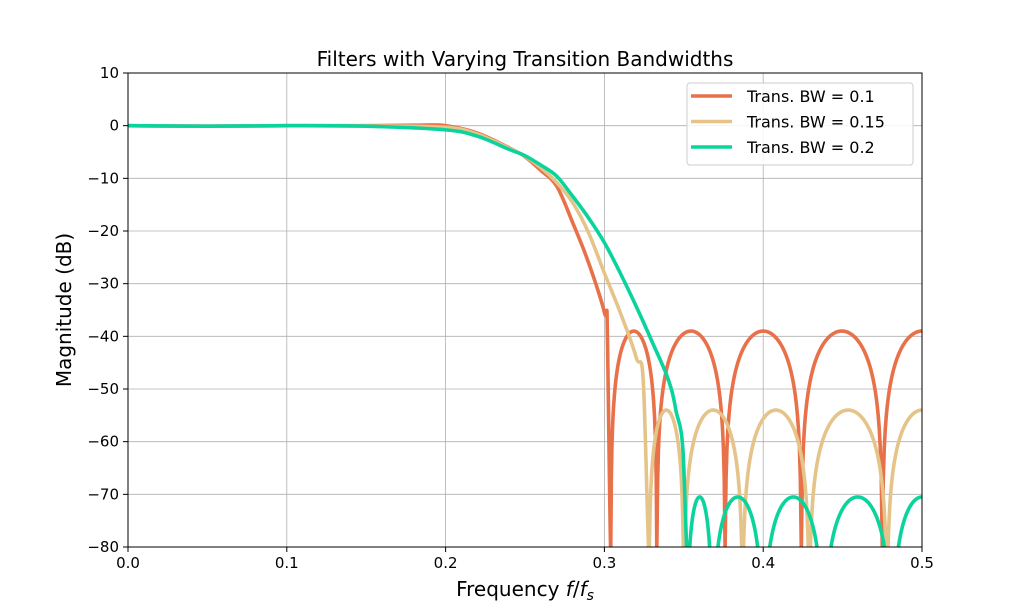 This screenshot has height=614, width=1024. What do you see at coordinates (103, 389) in the screenshot?
I see `y-tick-label: −50` at bounding box center [103, 389].